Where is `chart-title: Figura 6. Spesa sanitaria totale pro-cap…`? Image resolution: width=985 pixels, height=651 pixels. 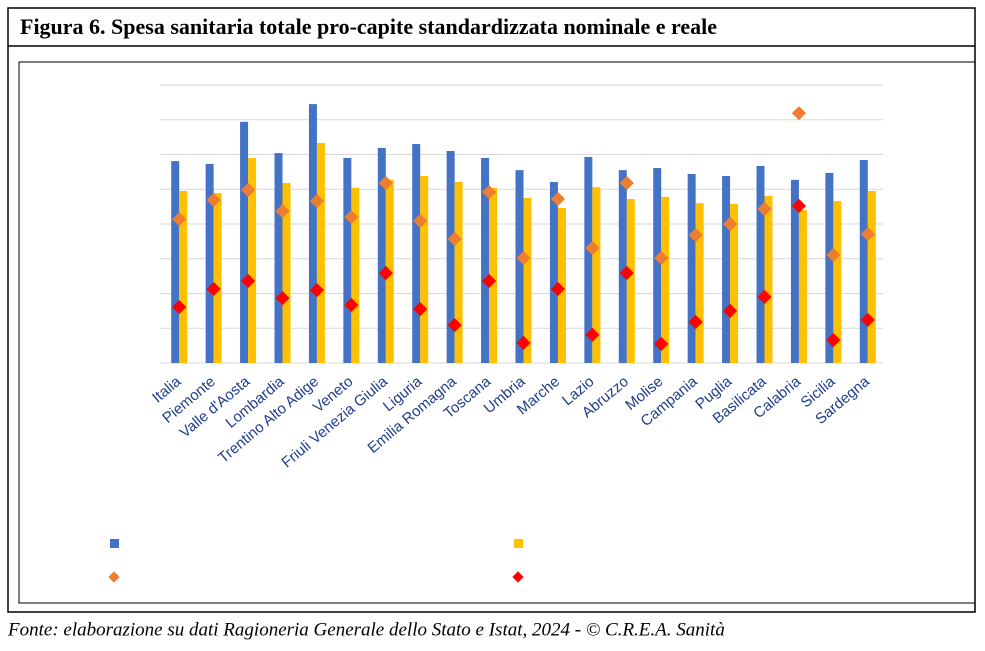 chart-title: Figura 6. Spesa sanitaria totale pro-cap… is located at coordinates (368, 26).